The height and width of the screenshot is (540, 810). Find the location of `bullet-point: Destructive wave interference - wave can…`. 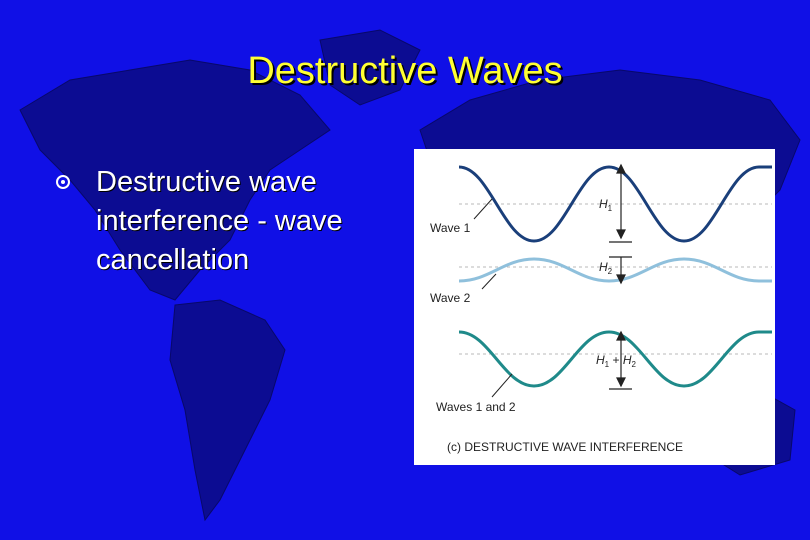

bullet-point: Destructive wave interference - wave can… is located at coordinates (232, 221).